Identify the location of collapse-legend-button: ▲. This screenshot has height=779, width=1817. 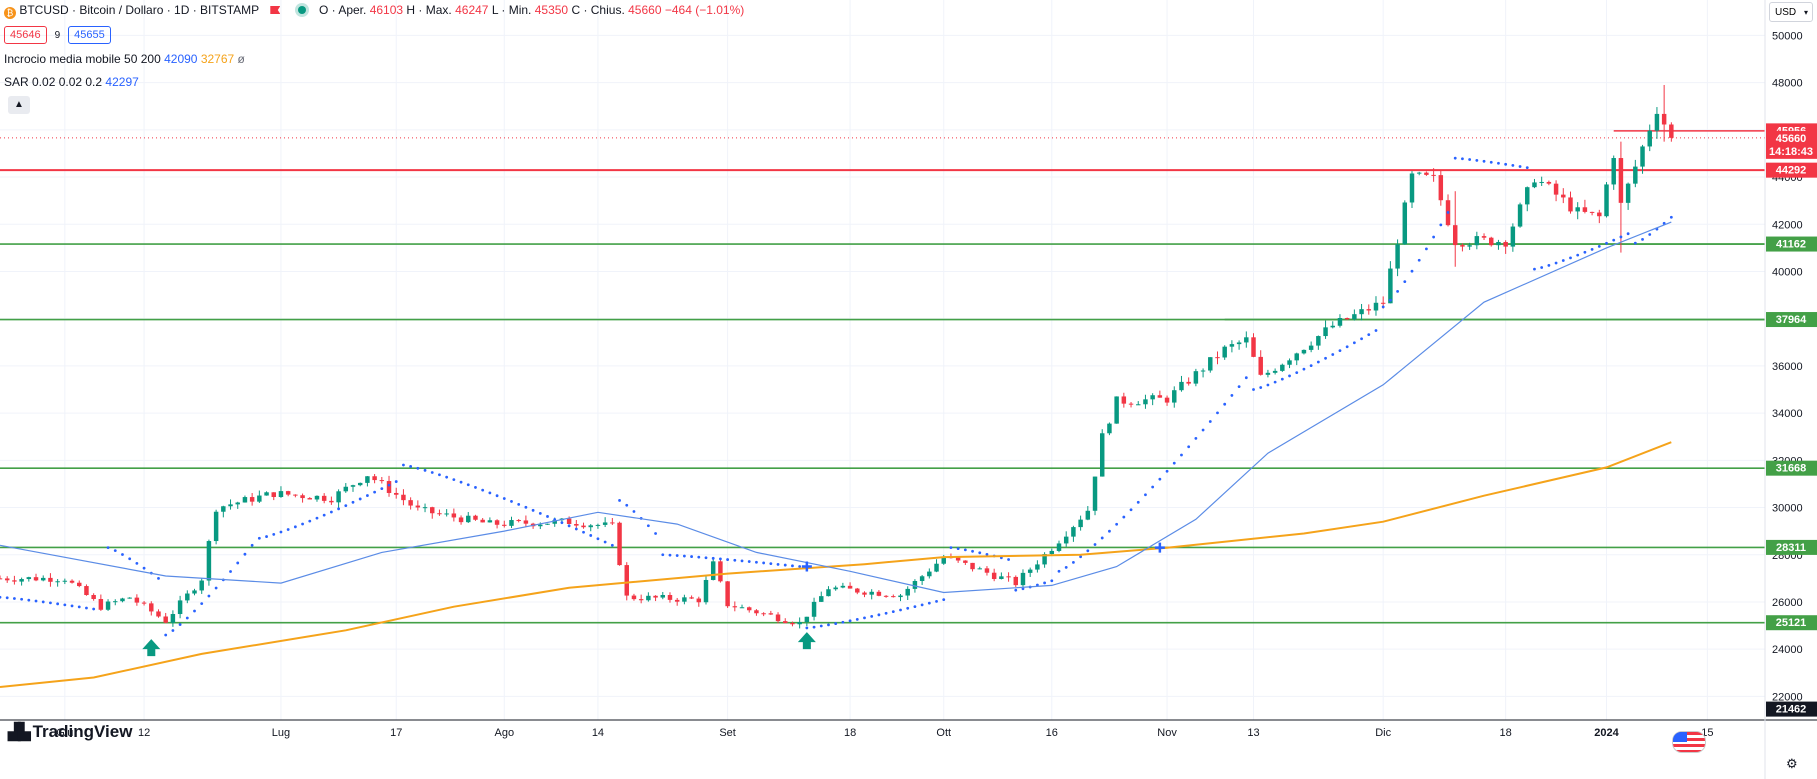
(19, 105).